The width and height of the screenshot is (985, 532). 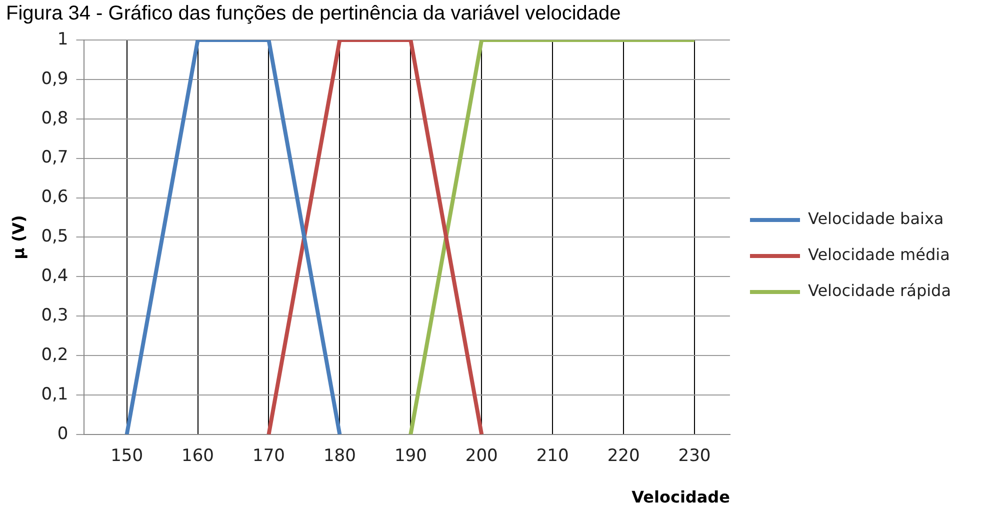 What do you see at coordinates (54, 197) in the screenshot?
I see `y-tick-label: 0,6` at bounding box center [54, 197].